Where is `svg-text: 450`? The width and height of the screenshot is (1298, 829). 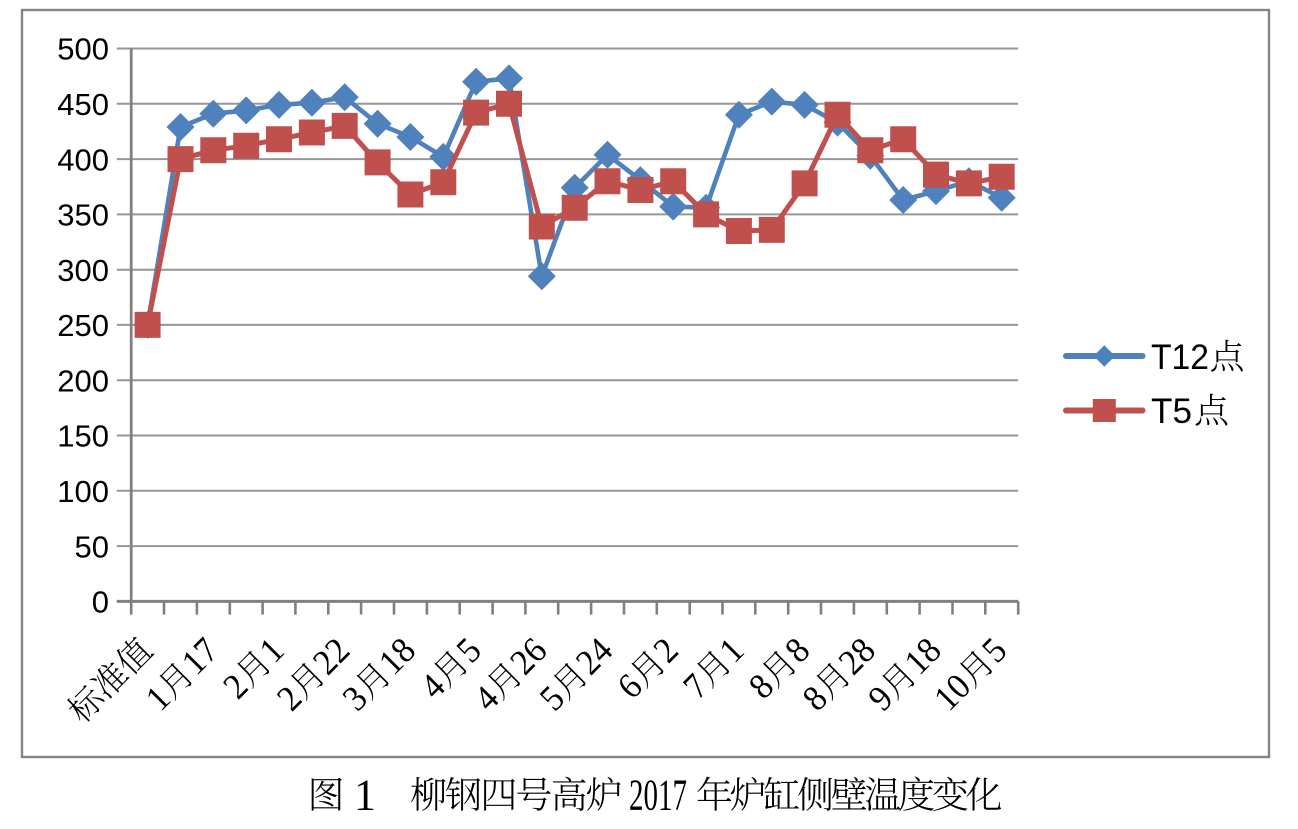
svg-text: 450 is located at coordinates (83, 104).